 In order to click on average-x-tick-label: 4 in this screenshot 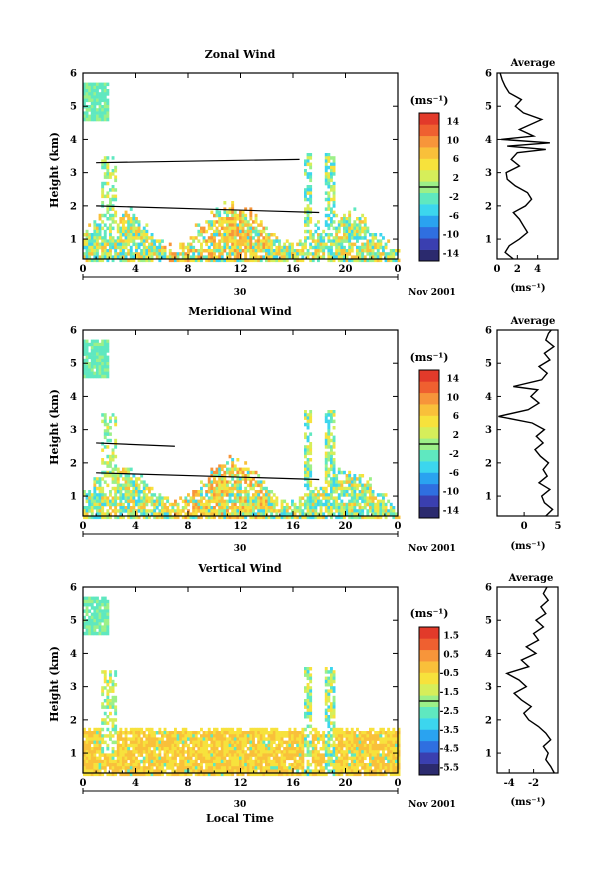, I will do `click(537, 269)`.